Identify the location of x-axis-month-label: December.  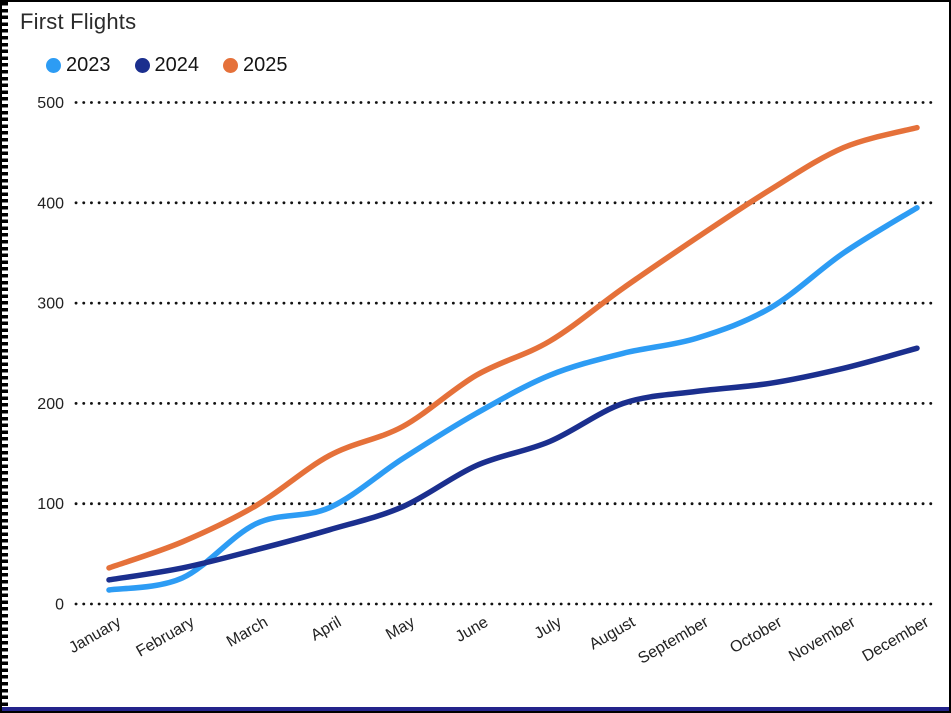
(896, 639).